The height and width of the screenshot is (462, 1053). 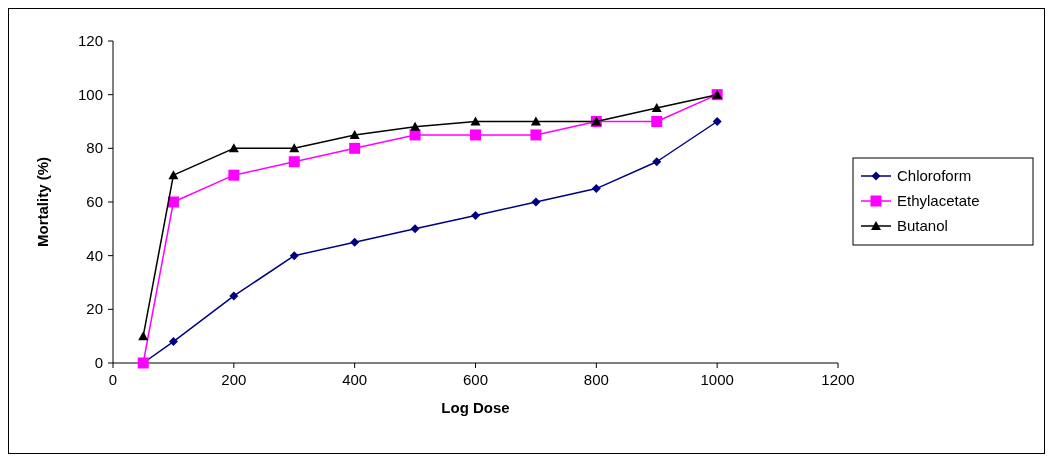 What do you see at coordinates (717, 379) in the screenshot?
I see `x-tick-label: 1000` at bounding box center [717, 379].